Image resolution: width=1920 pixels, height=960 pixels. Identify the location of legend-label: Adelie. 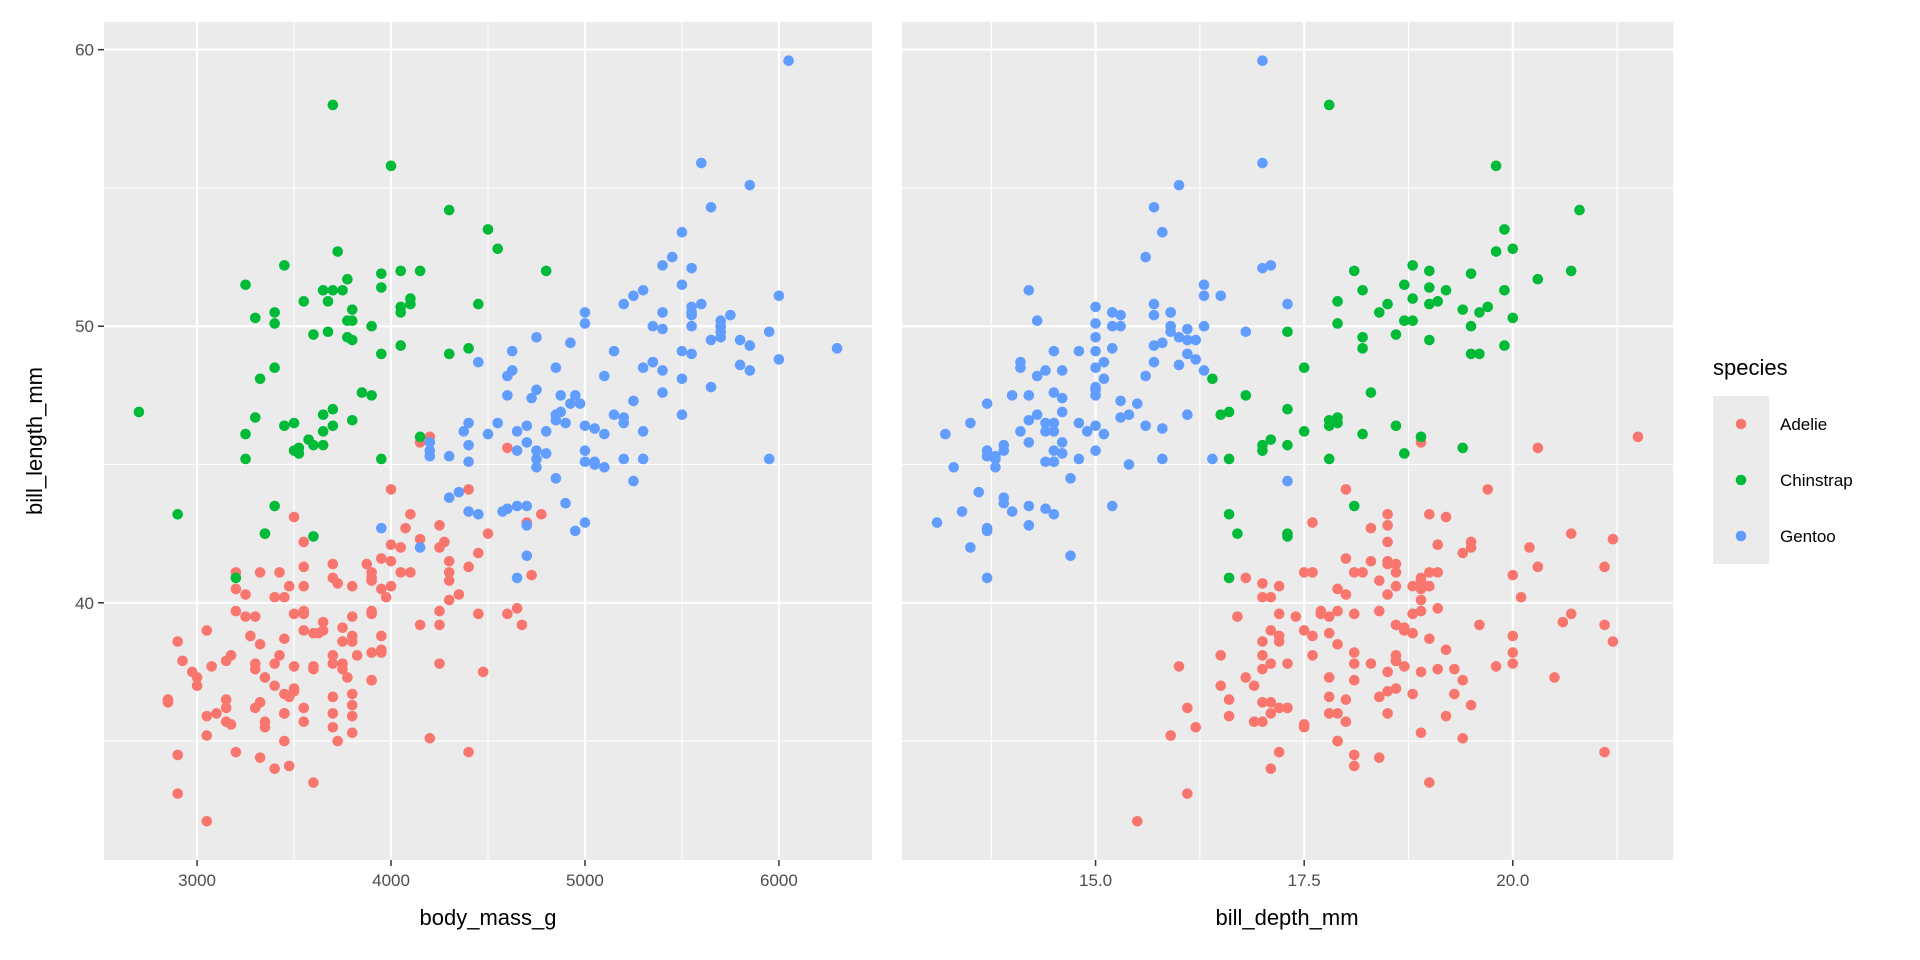
(1803, 424).